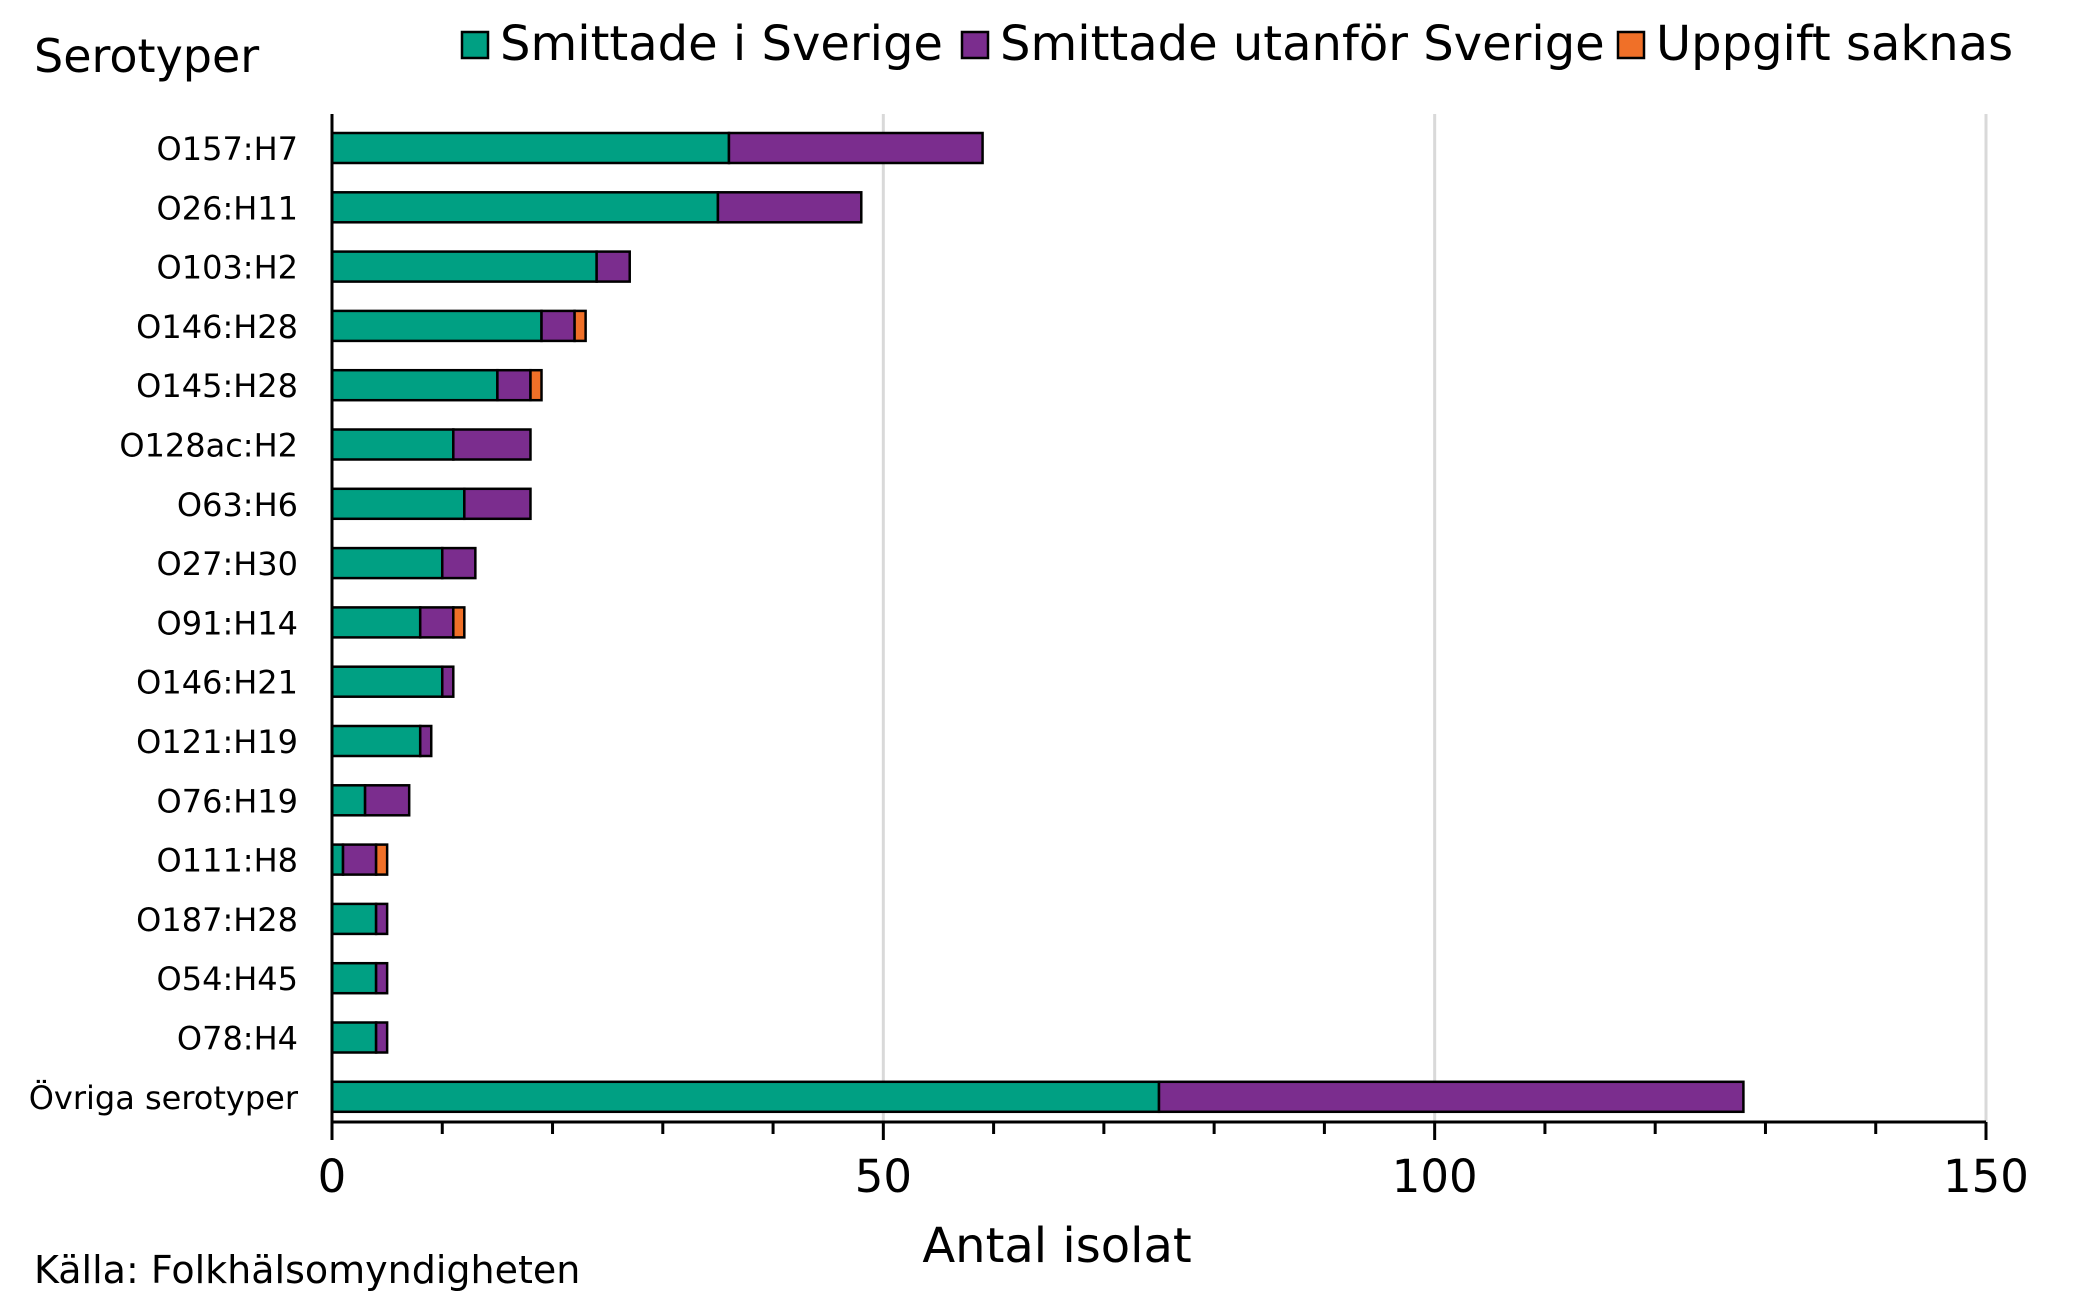 The height and width of the screenshot is (1300, 2079). What do you see at coordinates (227, 623) in the screenshot?
I see `category-label: O91:H14` at bounding box center [227, 623].